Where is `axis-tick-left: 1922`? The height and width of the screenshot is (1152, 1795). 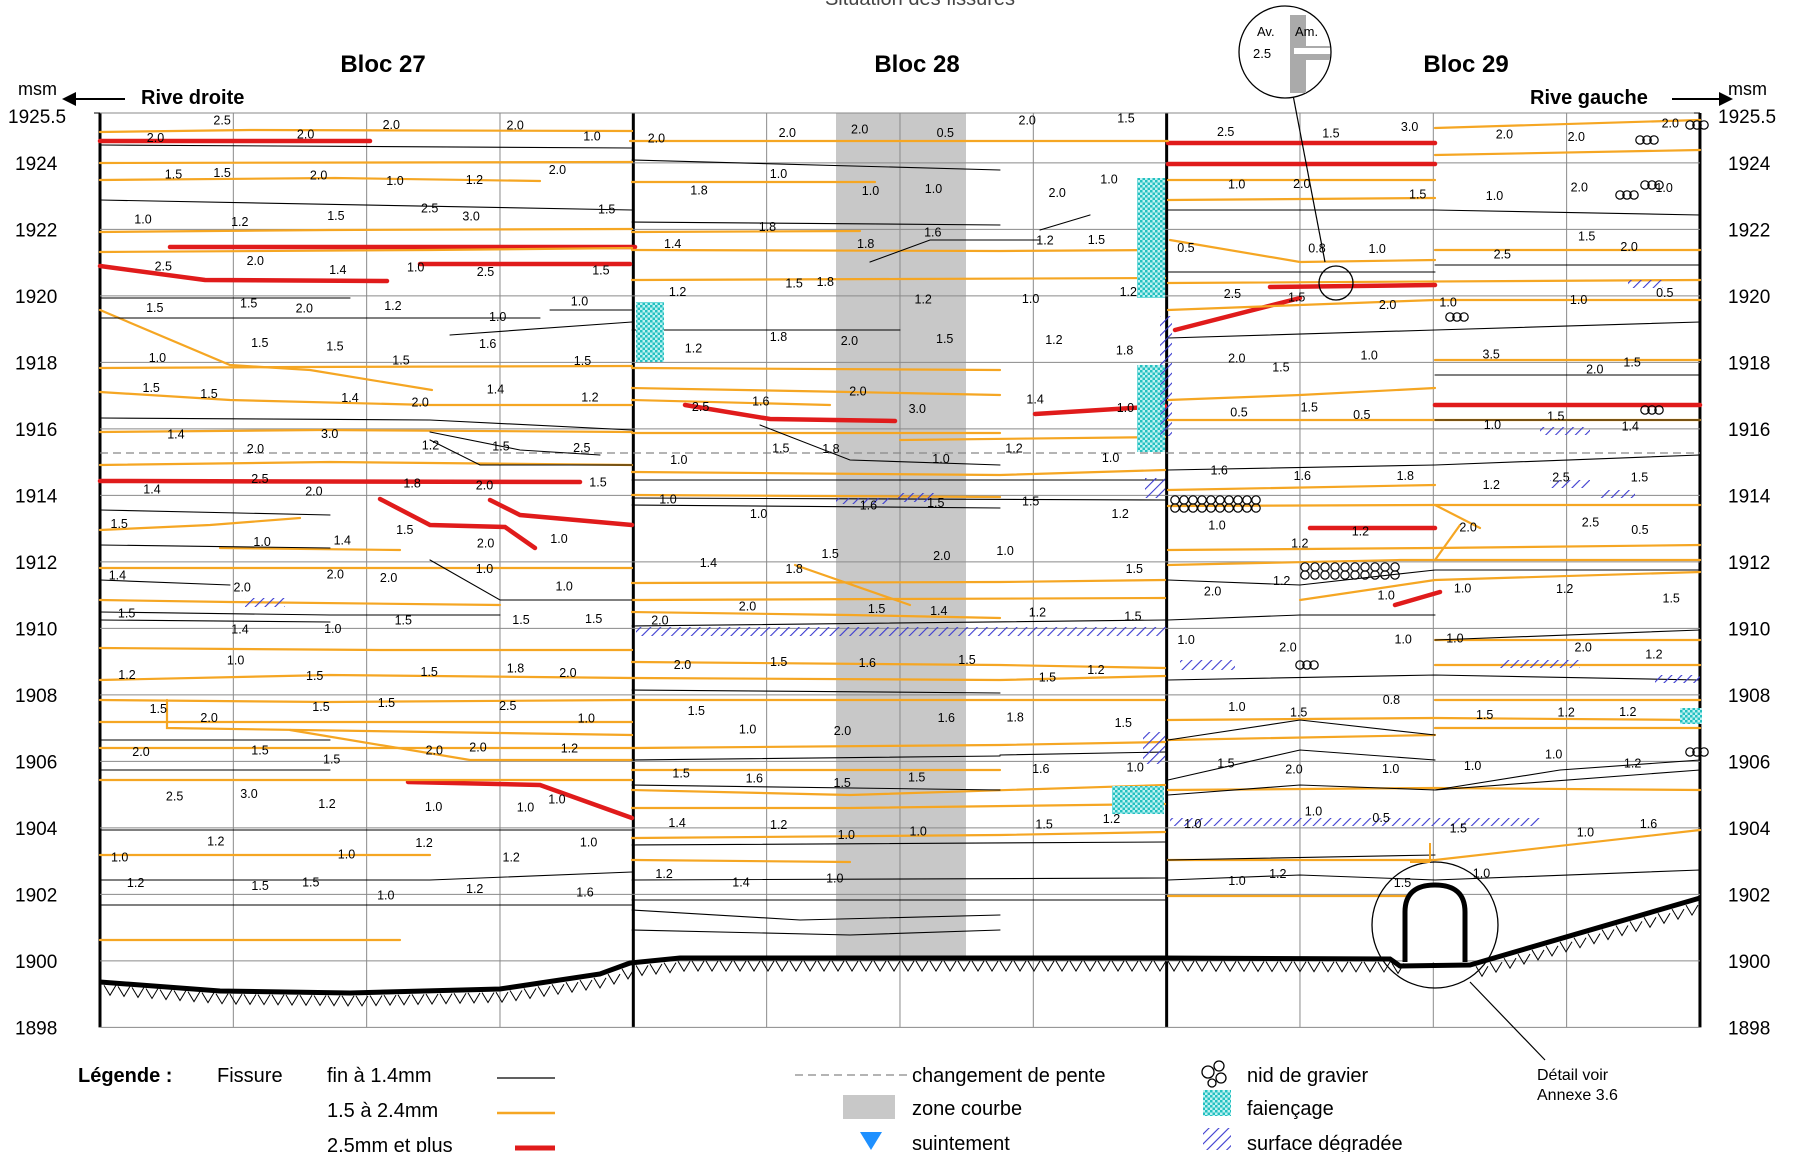
axis-tick-left: 1922 is located at coordinates (36, 230).